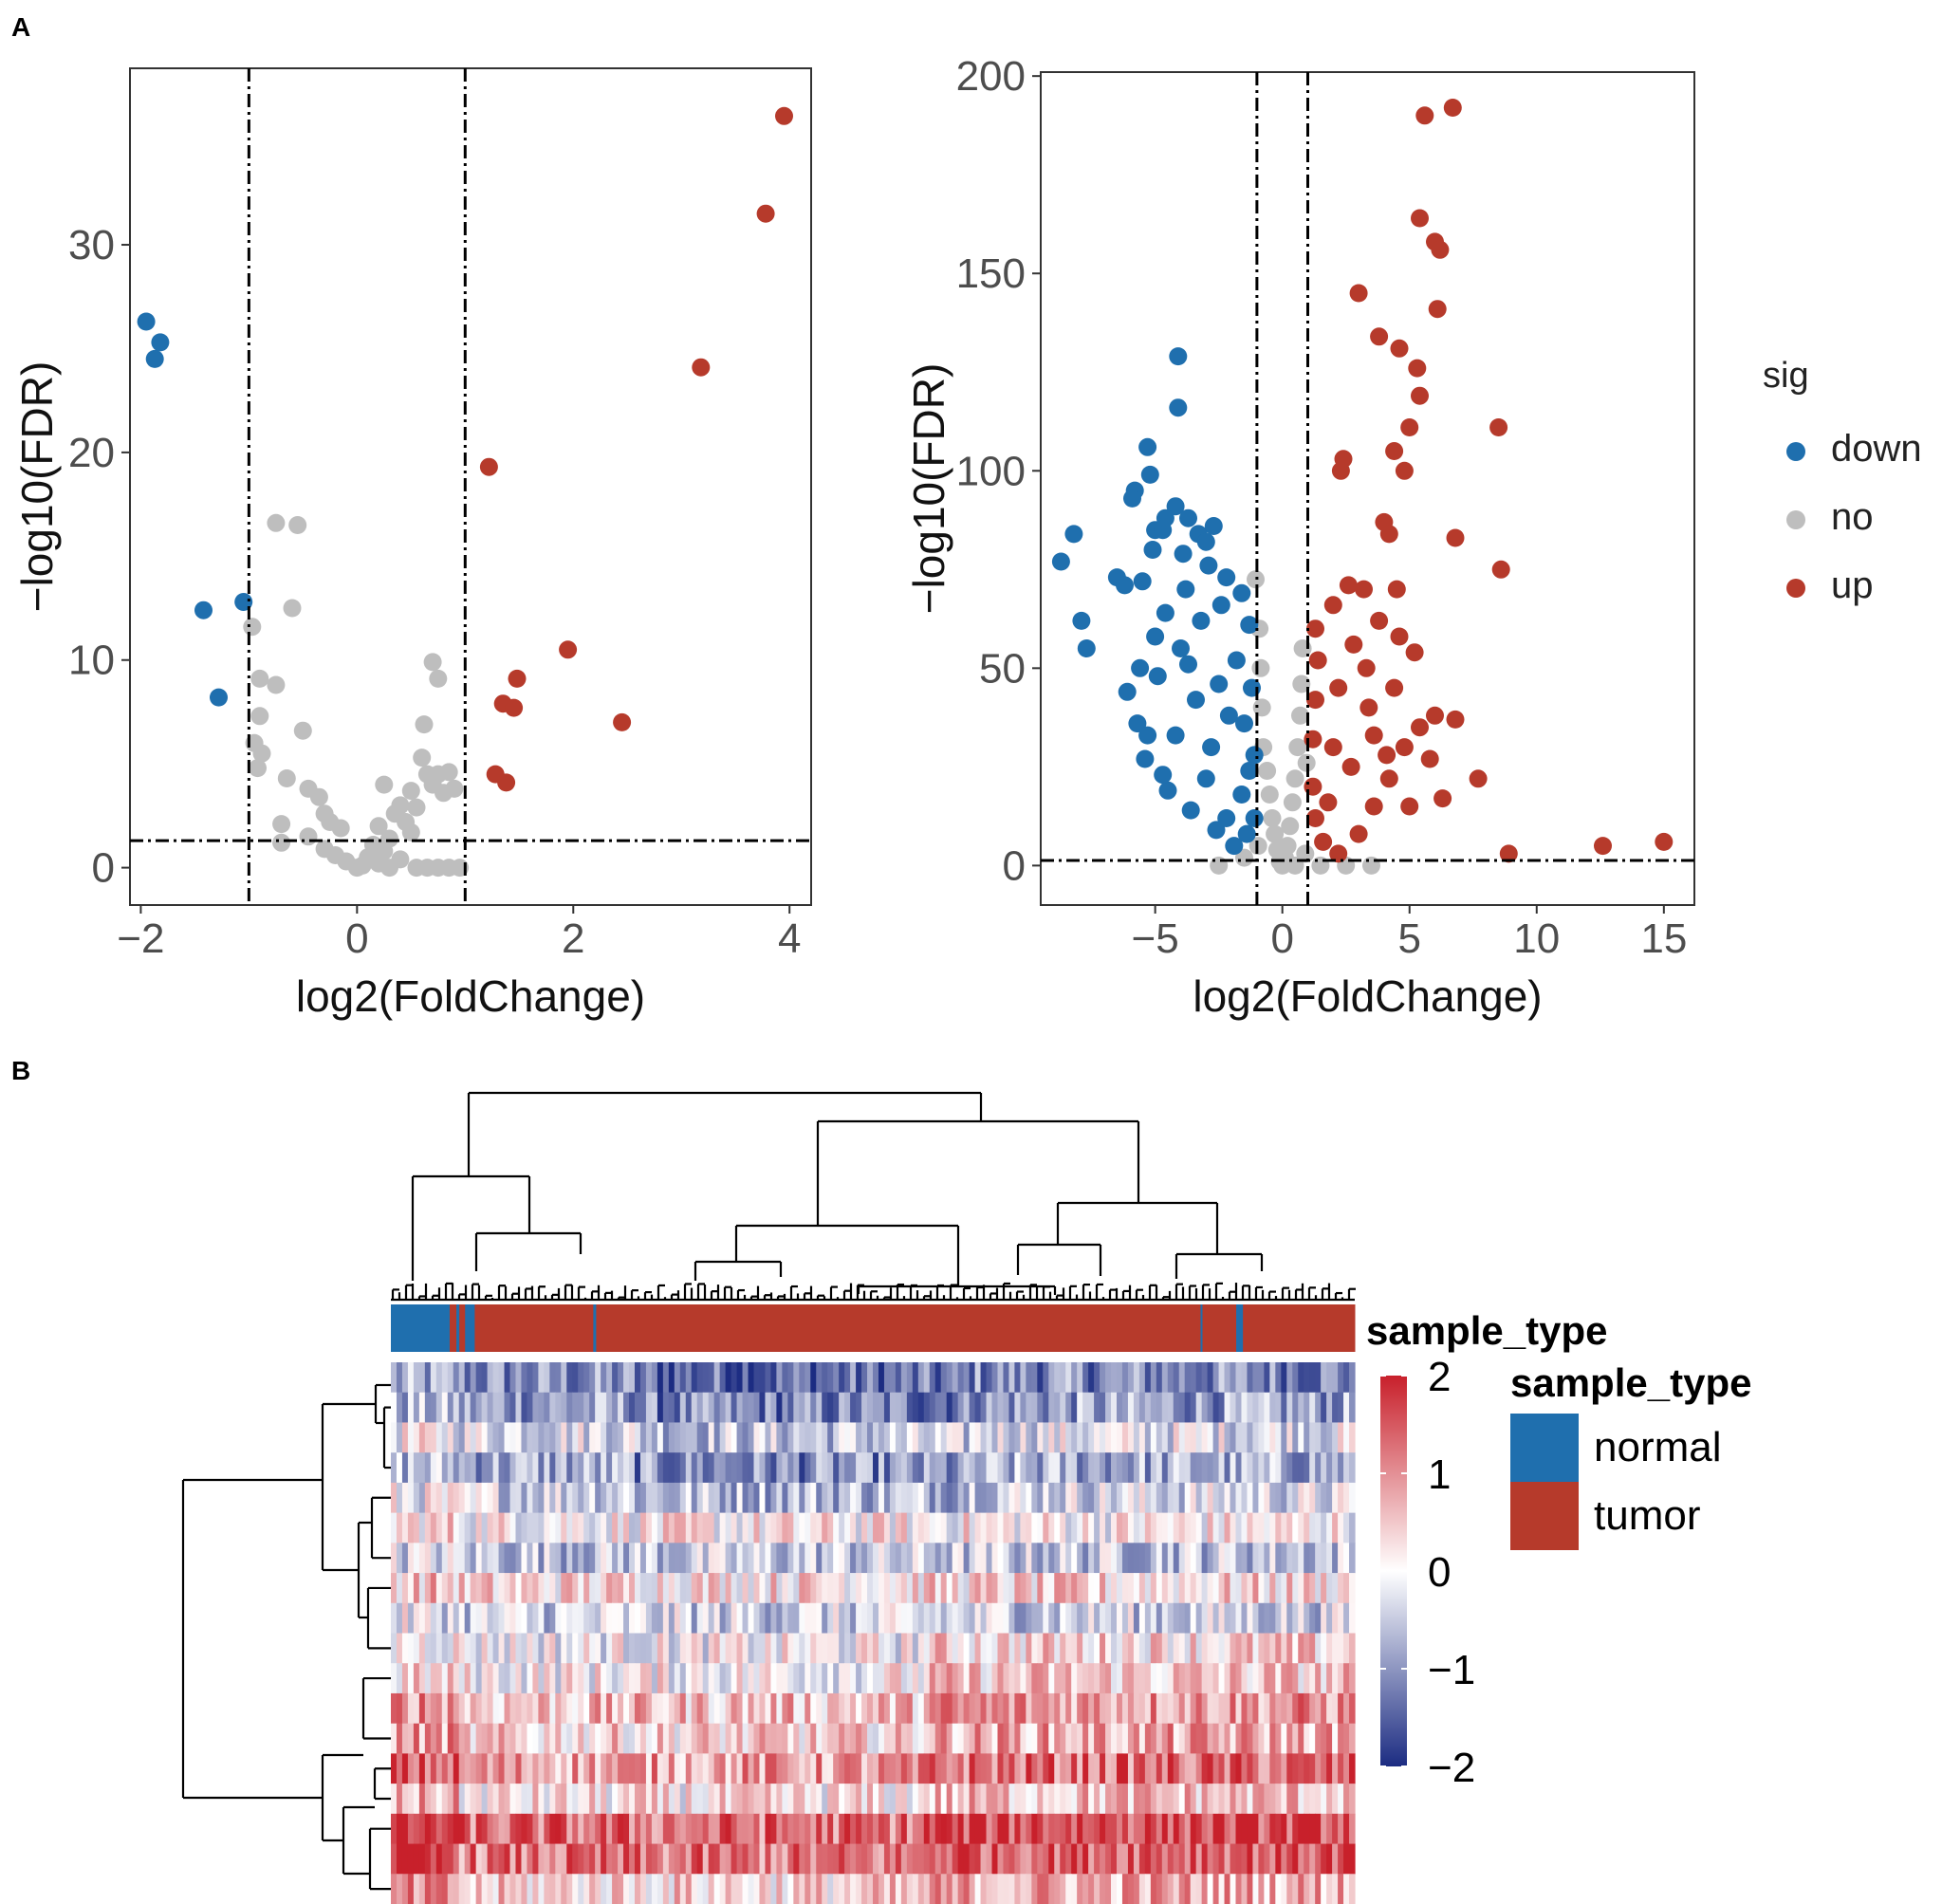  Describe the element at coordinates (534, 1328) in the screenshot. I see `annotation-segment-tumor` at that location.